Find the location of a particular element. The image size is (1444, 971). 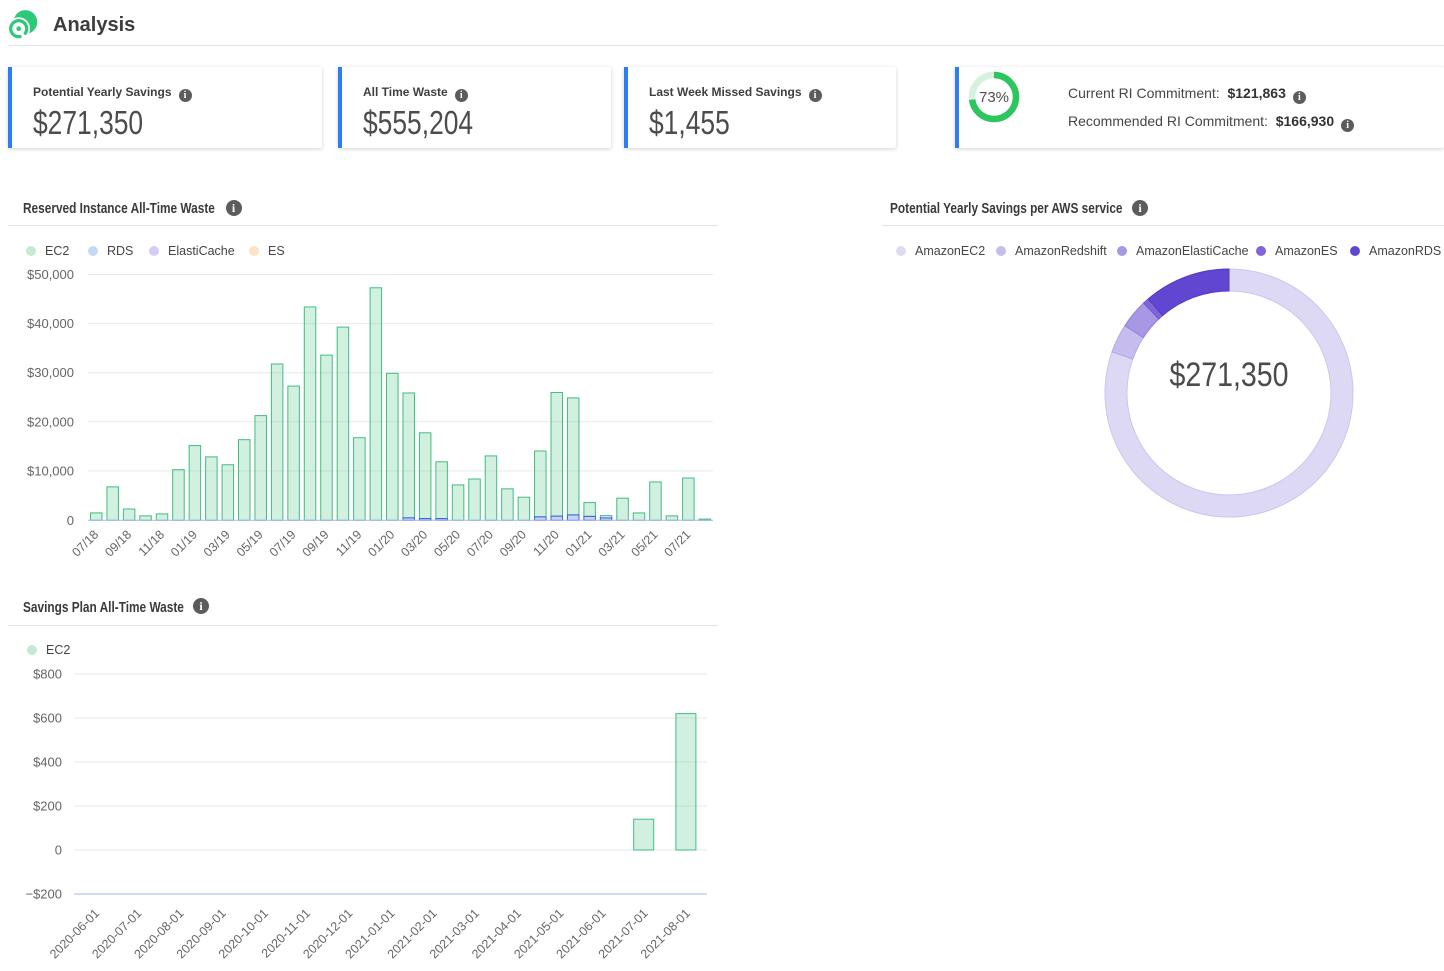

svg-text: 05/20 is located at coordinates (447, 543).